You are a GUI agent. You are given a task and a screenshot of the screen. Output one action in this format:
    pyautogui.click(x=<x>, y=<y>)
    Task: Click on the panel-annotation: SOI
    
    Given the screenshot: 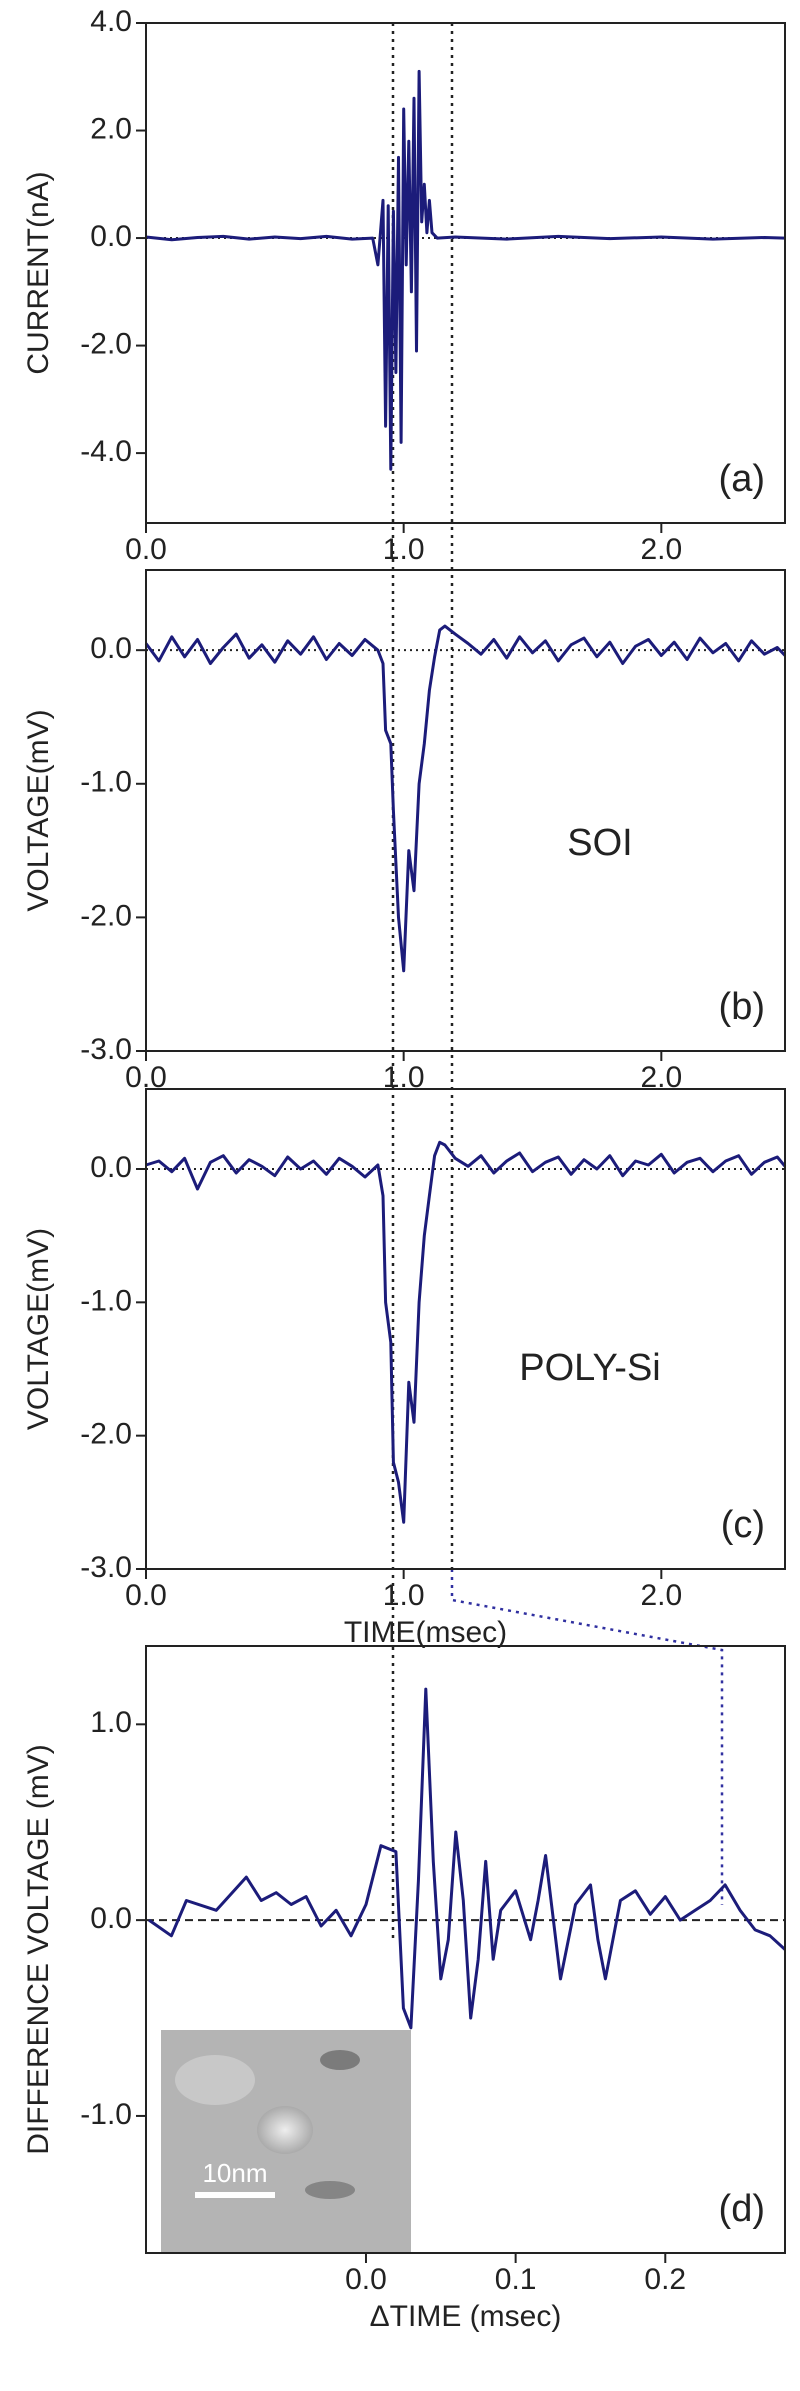 What is the action you would take?
    pyautogui.click(x=599, y=843)
    